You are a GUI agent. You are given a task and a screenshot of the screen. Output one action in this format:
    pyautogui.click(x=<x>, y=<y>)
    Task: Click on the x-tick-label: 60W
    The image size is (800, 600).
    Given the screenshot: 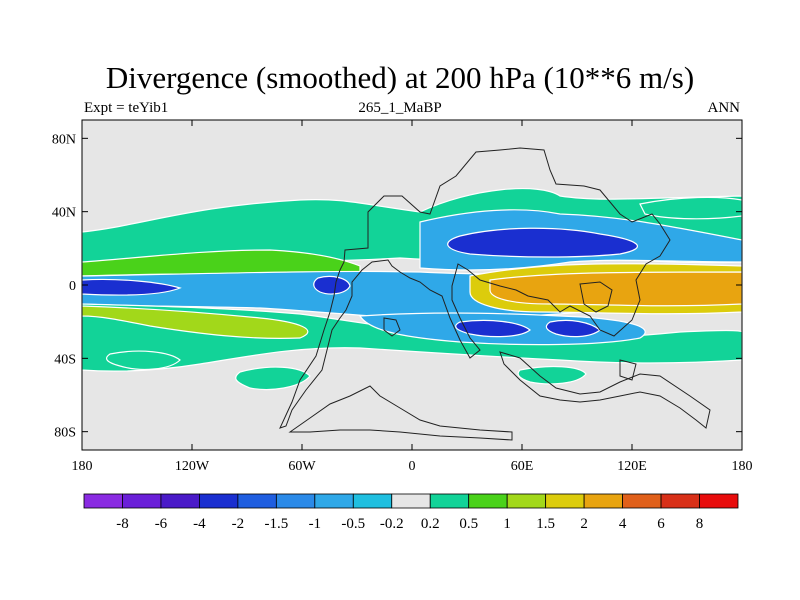 What is the action you would take?
    pyautogui.click(x=302, y=466)
    